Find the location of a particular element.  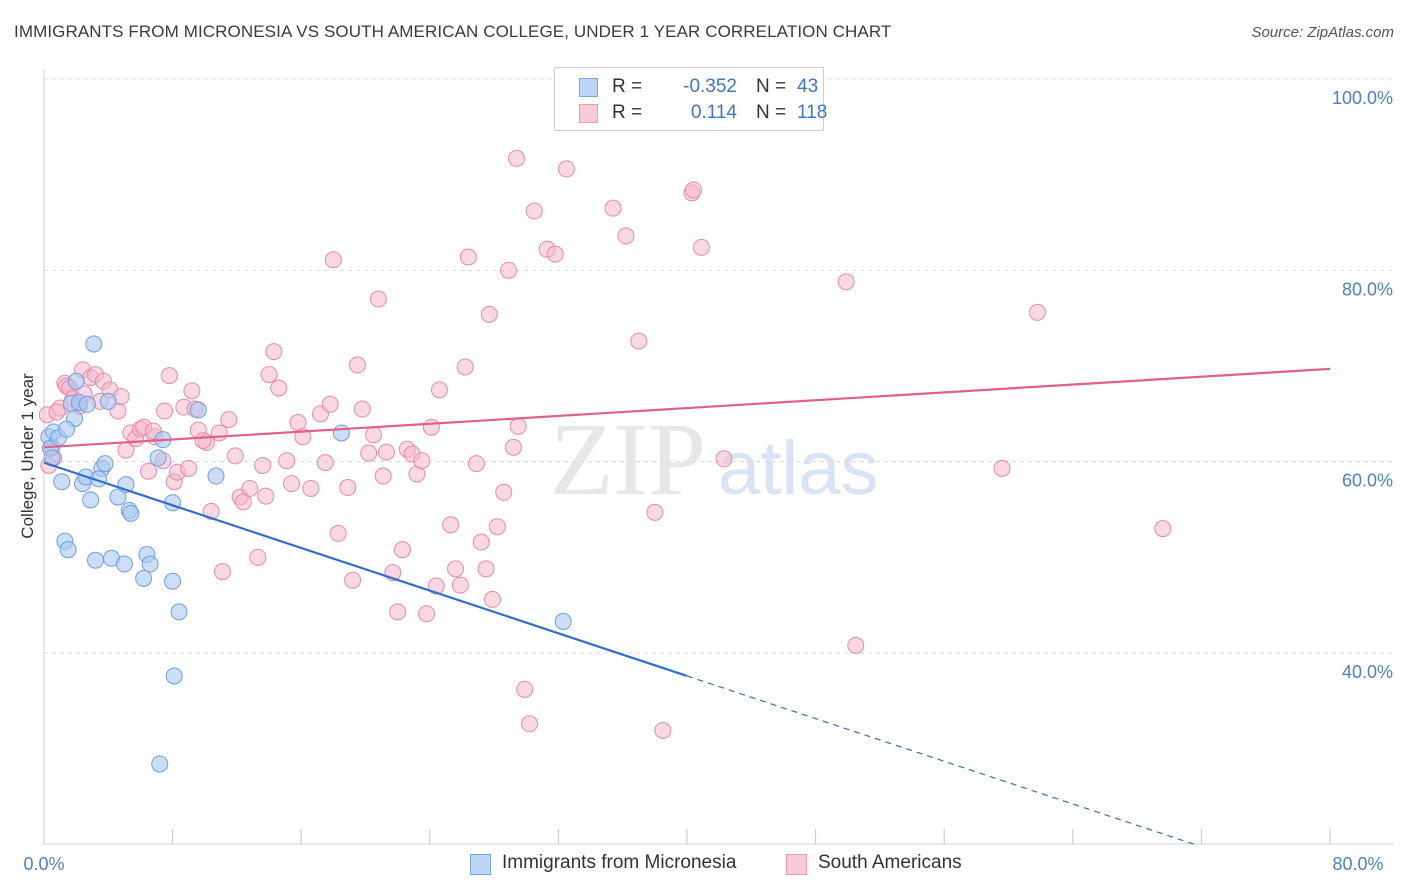

pink-swatch is located at coordinates (796, 864).